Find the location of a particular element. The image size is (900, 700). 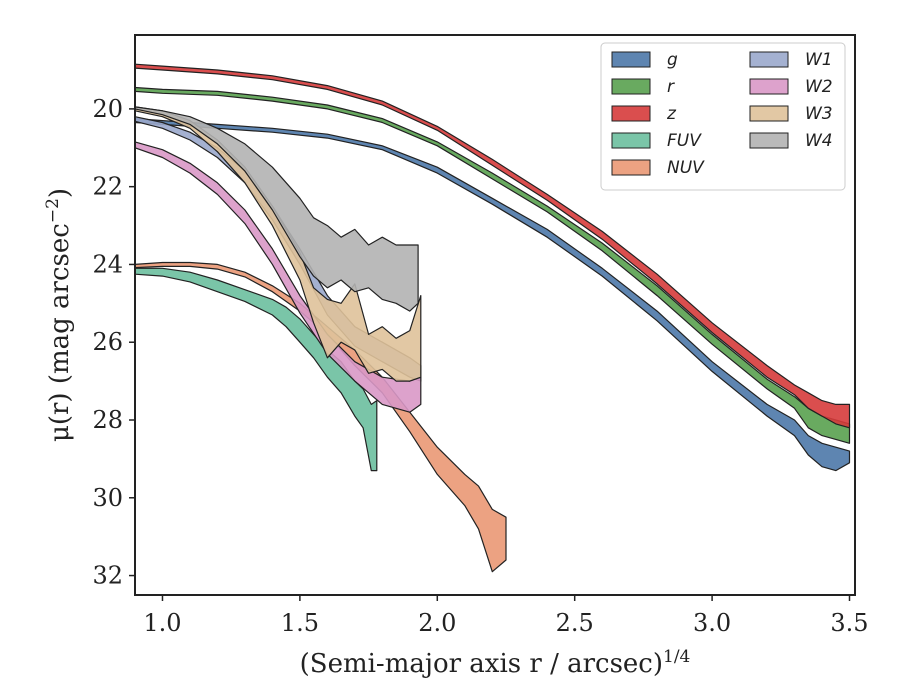

y-tick-label: 28 is located at coordinates (107, 420).